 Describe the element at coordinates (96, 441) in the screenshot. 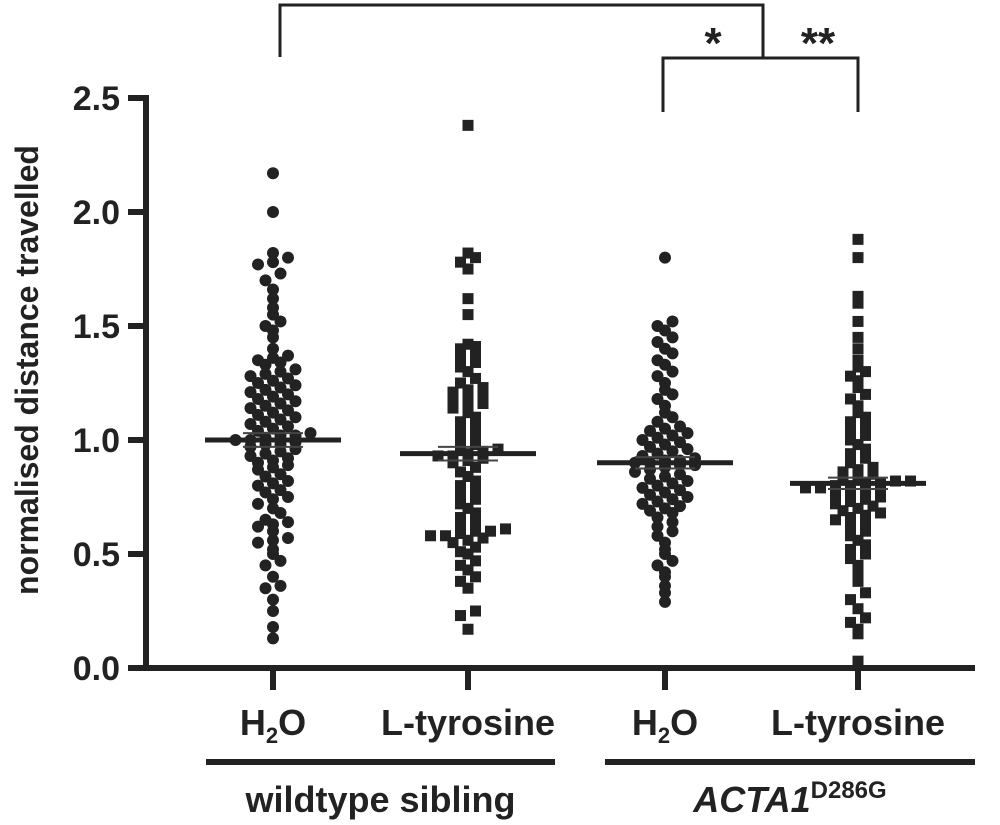

I see `y-tick-label: 1.0` at that location.